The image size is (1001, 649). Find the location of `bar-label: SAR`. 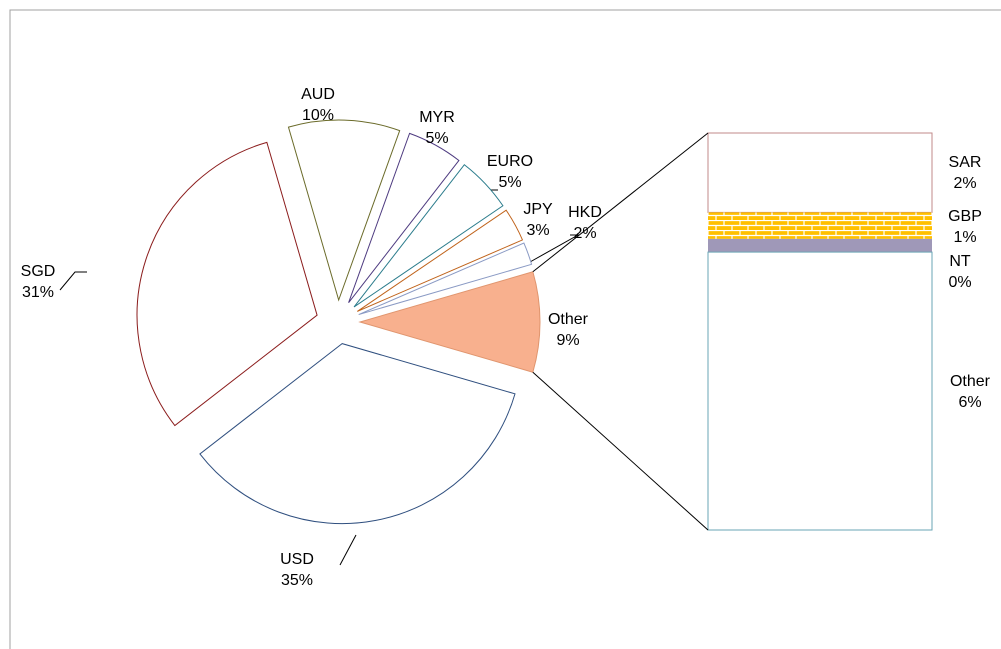

bar-label: SAR is located at coordinates (965, 162).